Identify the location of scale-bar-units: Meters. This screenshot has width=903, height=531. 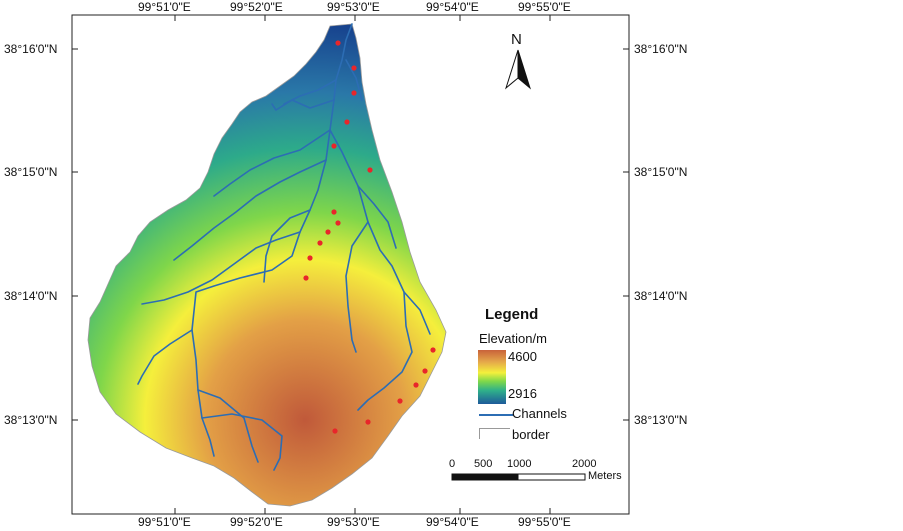
(605, 476).